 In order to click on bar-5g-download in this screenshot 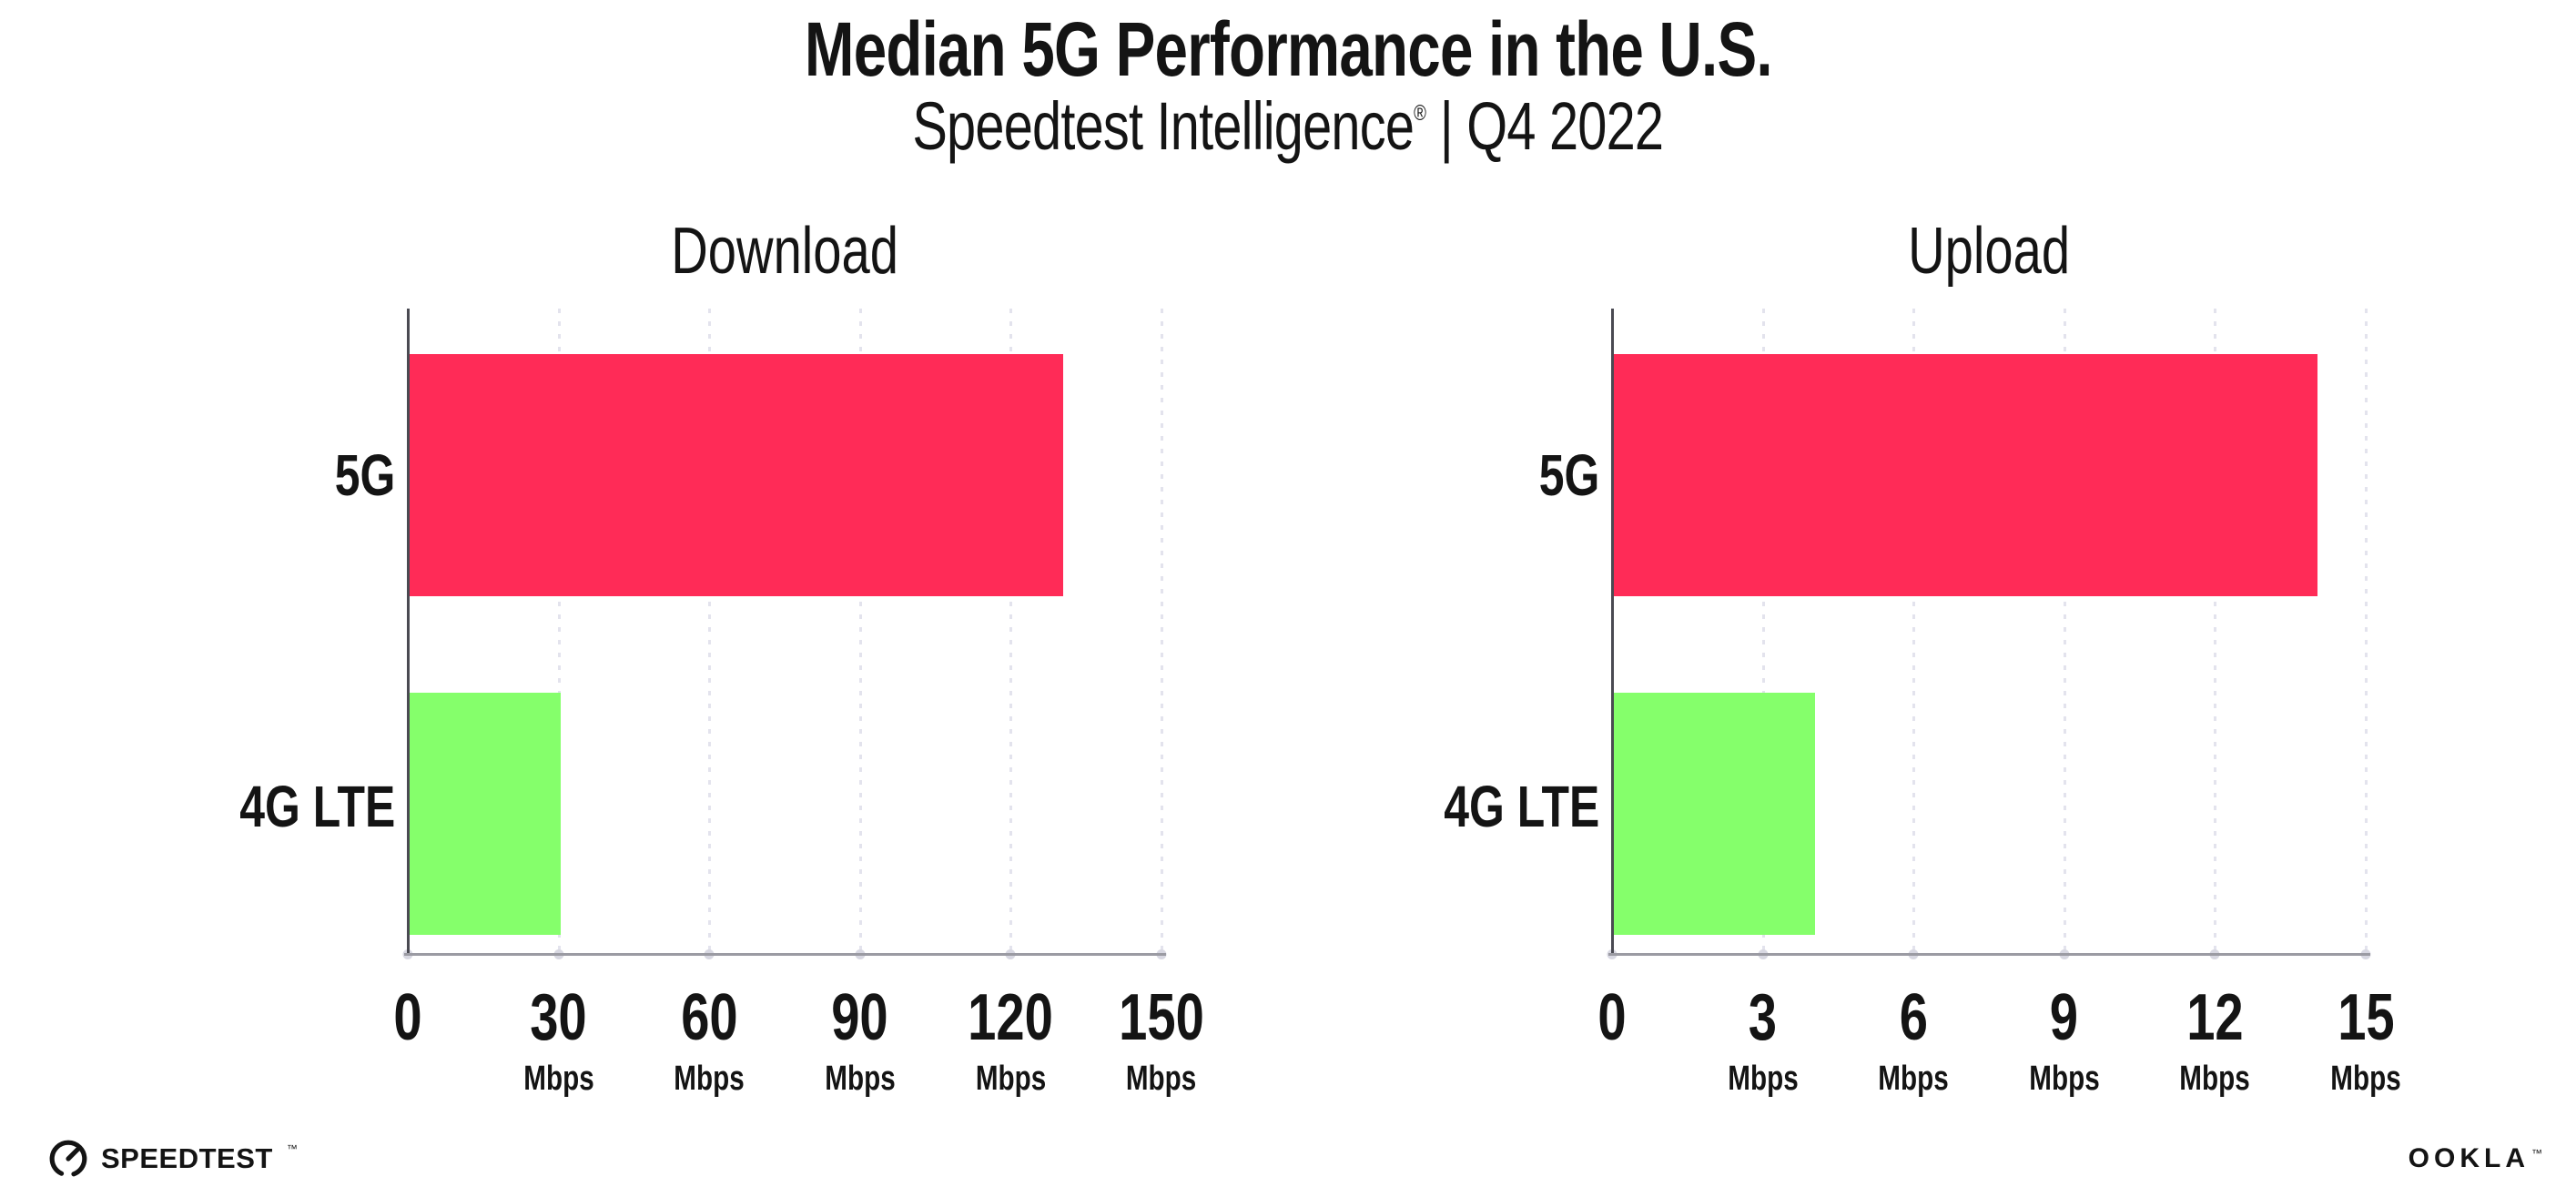, I will do `click(736, 475)`.